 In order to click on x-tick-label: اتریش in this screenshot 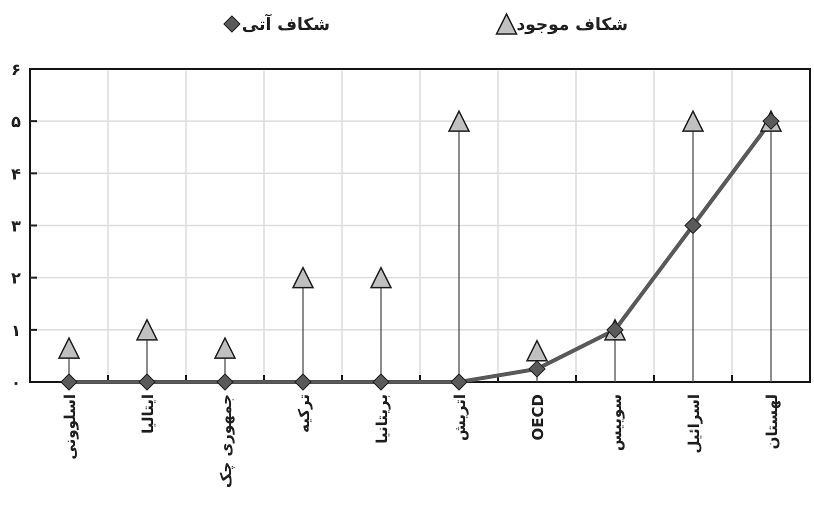, I will do `click(460, 417)`.